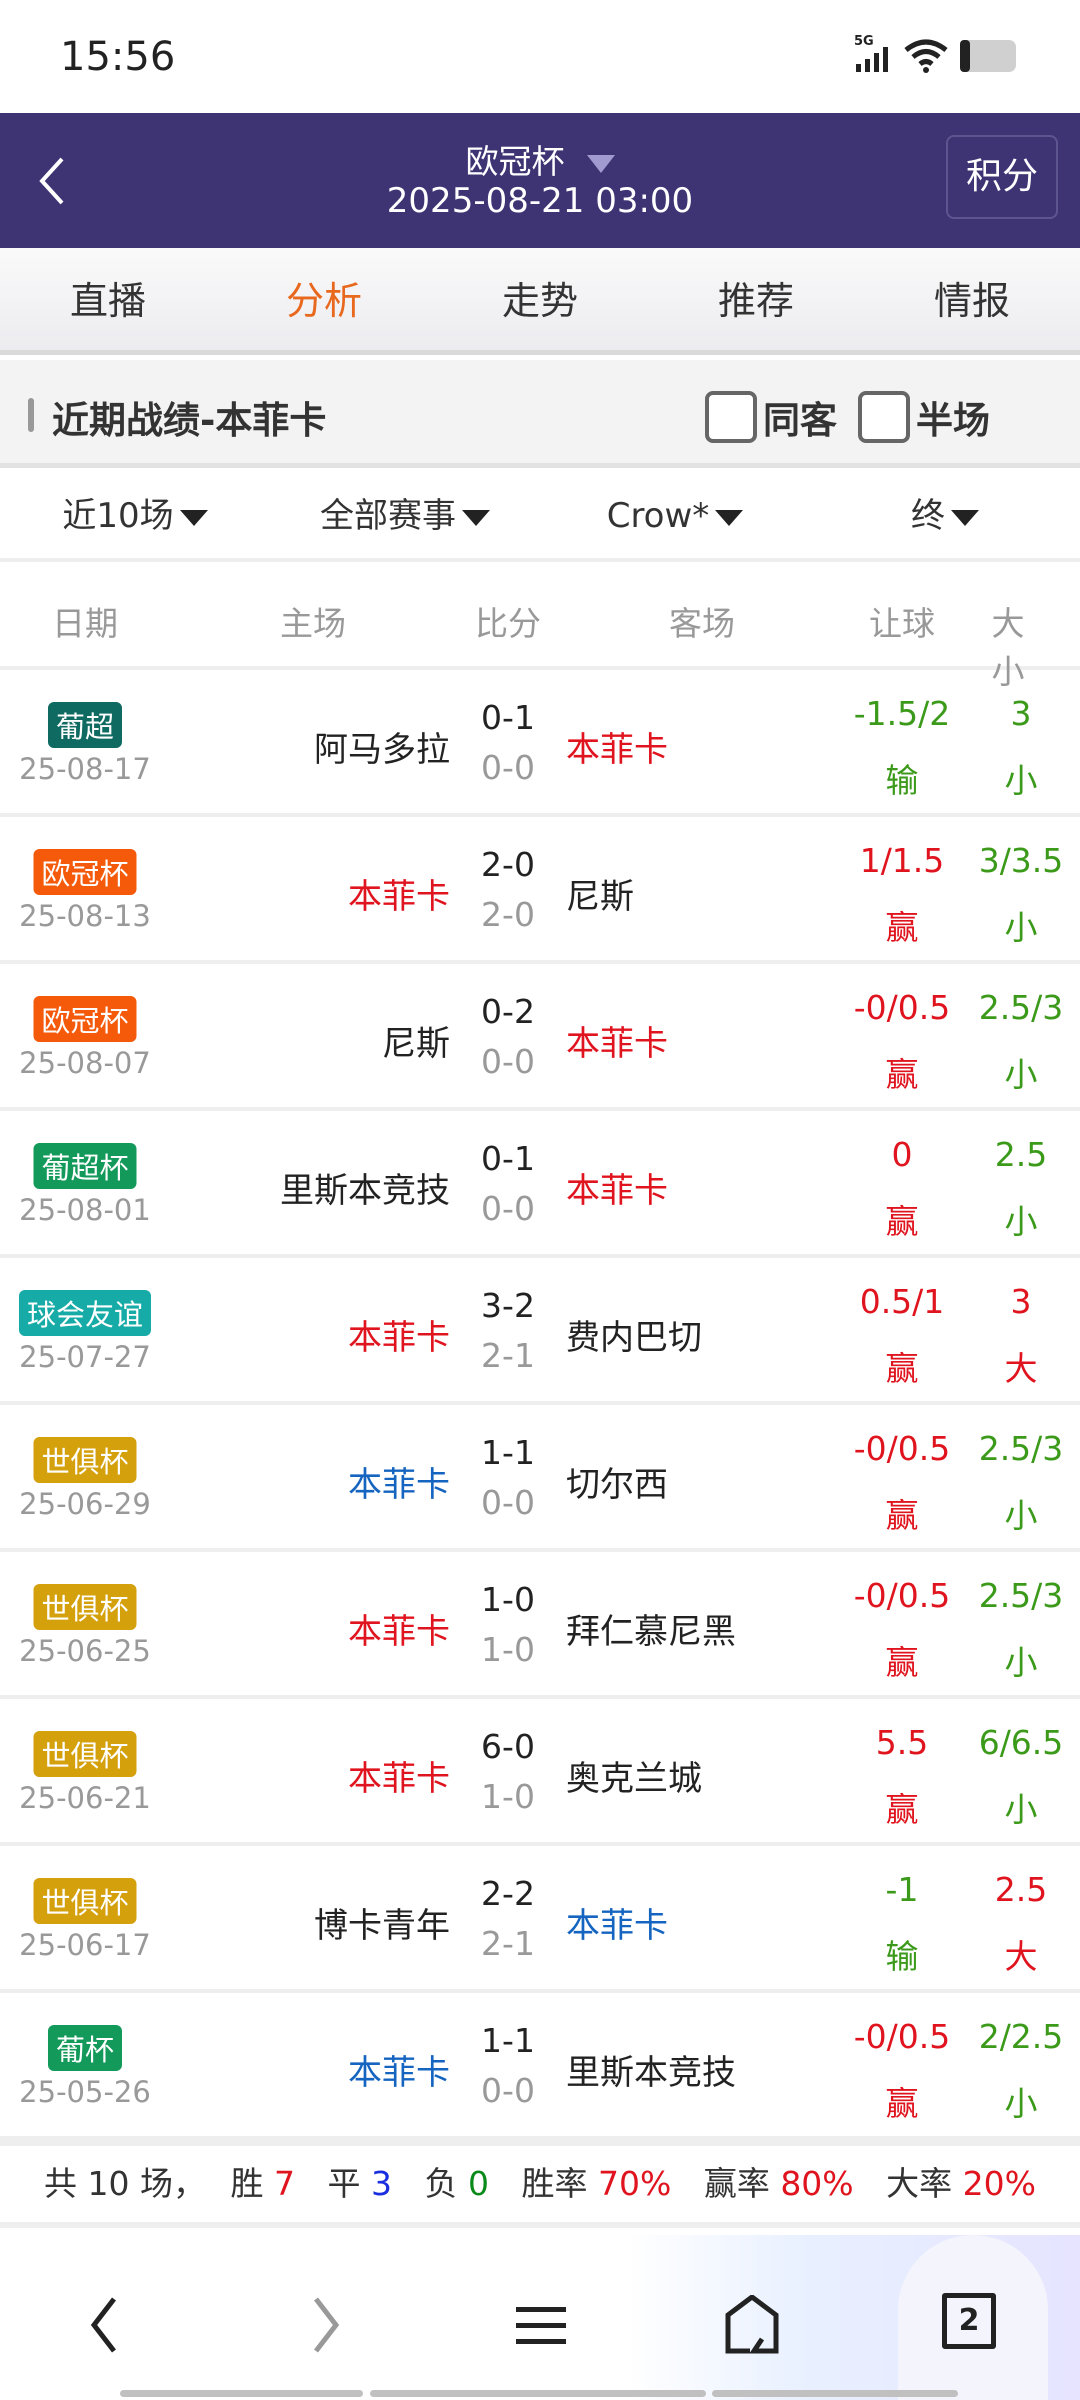 This screenshot has width=1080, height=2400. What do you see at coordinates (326, 2325) in the screenshot?
I see `browser-forward-icon` at bounding box center [326, 2325].